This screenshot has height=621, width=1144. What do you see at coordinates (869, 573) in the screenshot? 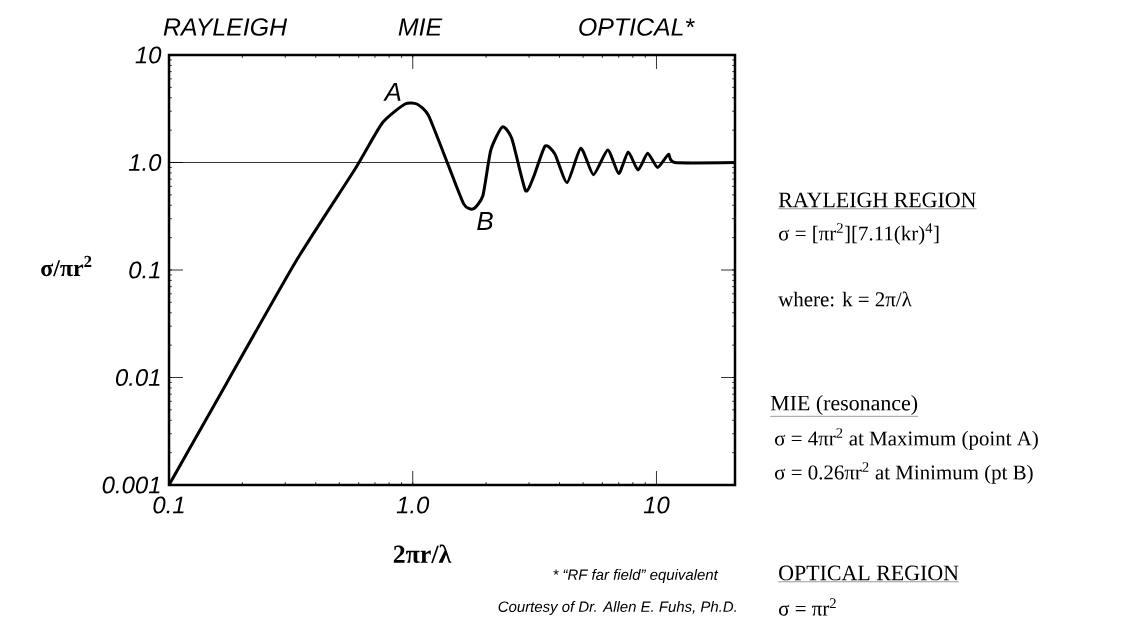
I see `text: OPTICAL REGION` at bounding box center [869, 573].